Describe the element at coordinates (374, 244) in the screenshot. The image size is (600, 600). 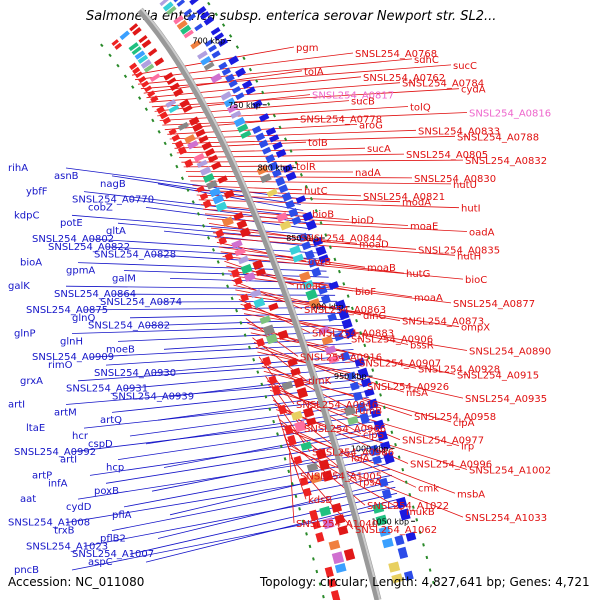
I see `right-gene-label: moaD` at that location.